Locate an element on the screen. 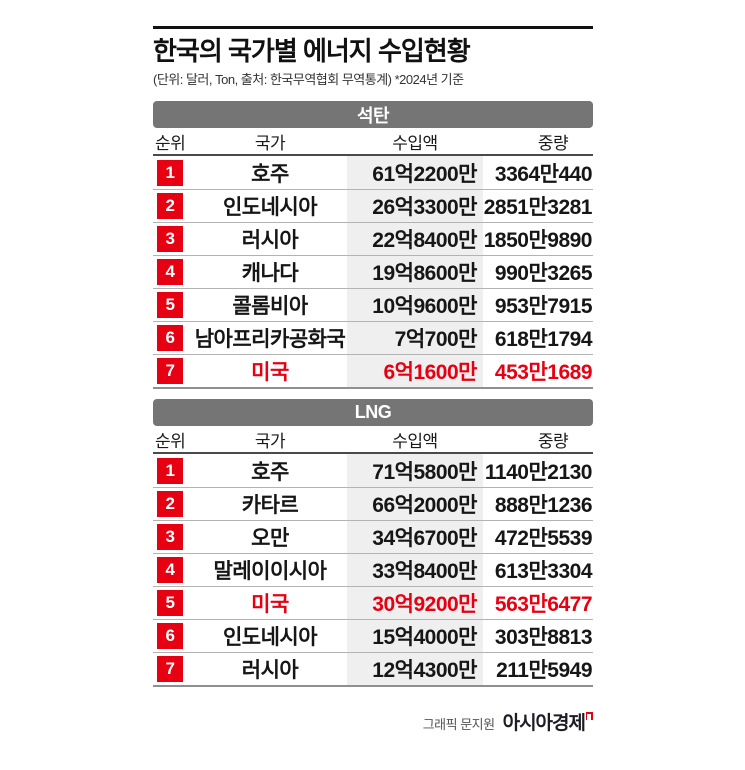 Image resolution: width=745 pixels, height=770 pixels. table-row: 4 캐나다 19억8600만 990만3265 is located at coordinates (373, 271).